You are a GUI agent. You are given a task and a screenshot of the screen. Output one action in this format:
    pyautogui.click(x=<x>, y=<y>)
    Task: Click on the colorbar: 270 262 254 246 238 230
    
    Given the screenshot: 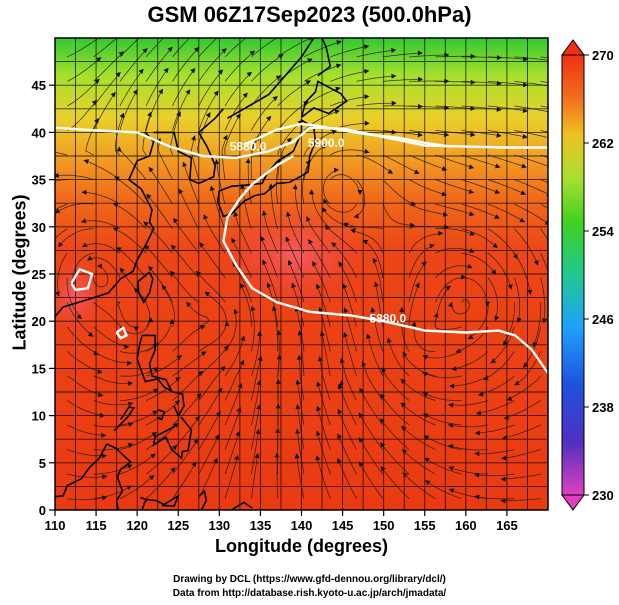 What is the action you would take?
    pyautogui.click(x=587, y=275)
    